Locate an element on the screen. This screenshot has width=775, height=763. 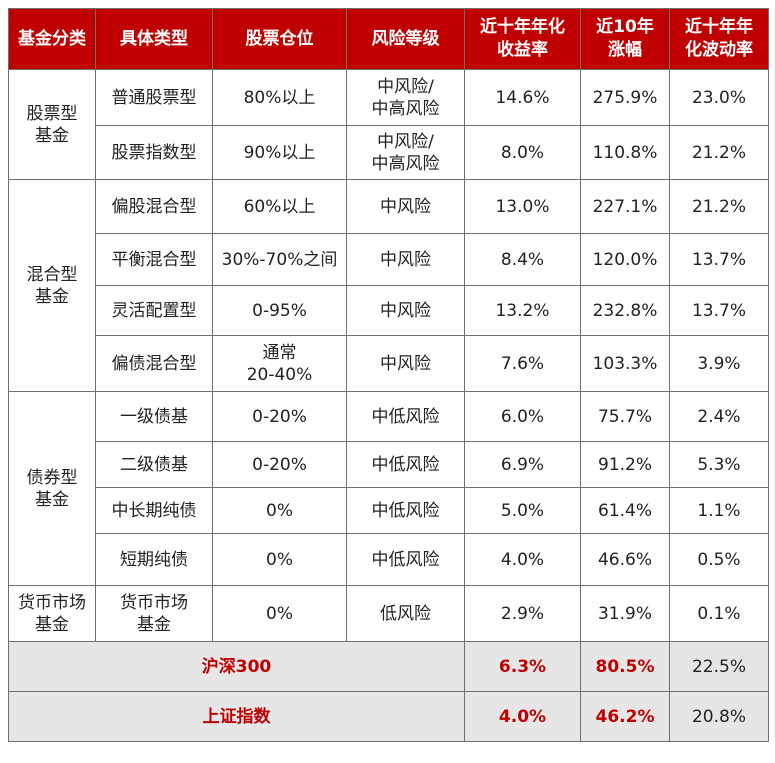
benchmark-volatility-cell-value: 22.5% is located at coordinates (718, 666).